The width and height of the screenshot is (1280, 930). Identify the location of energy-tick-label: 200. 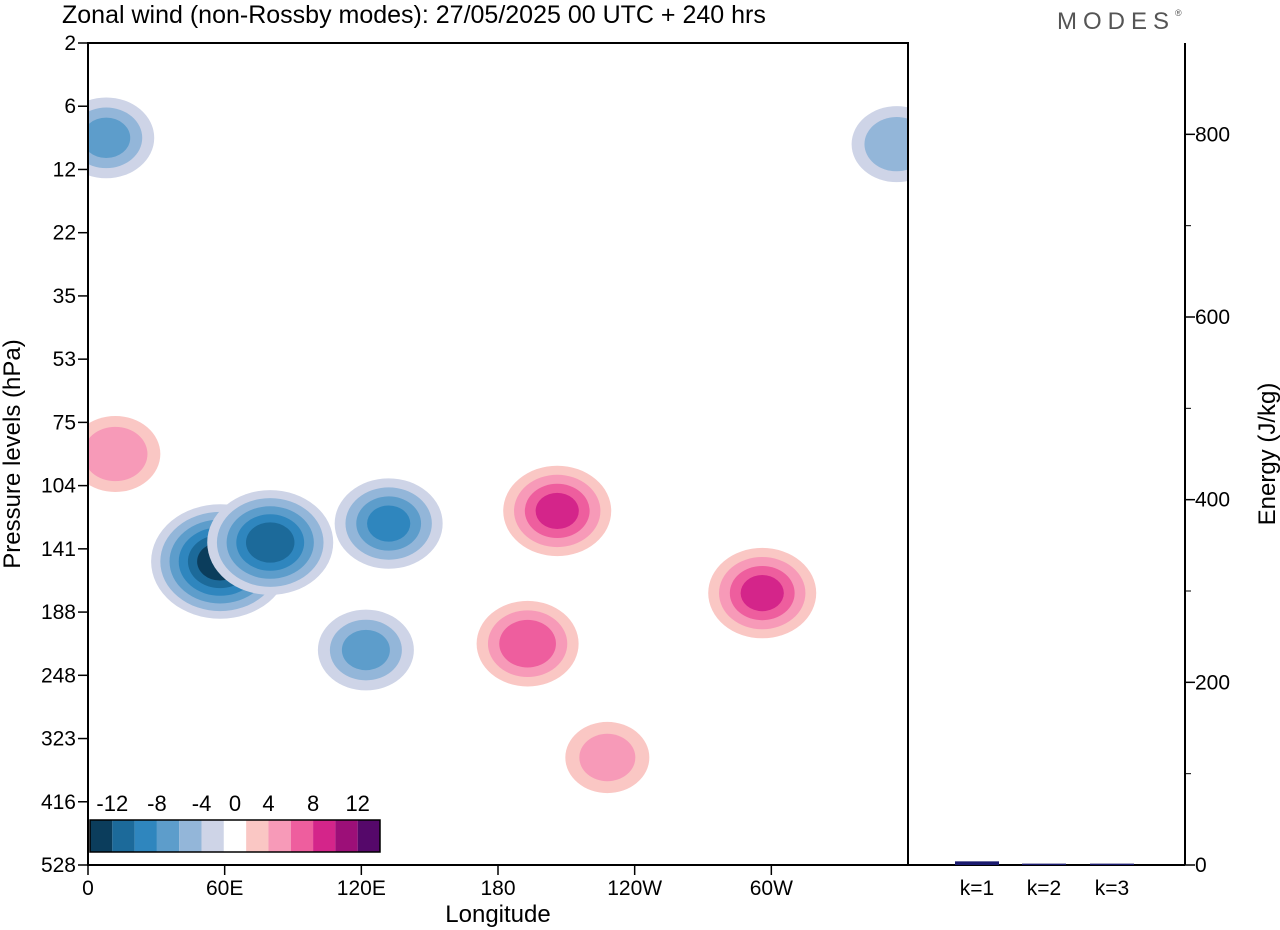
(1212, 682).